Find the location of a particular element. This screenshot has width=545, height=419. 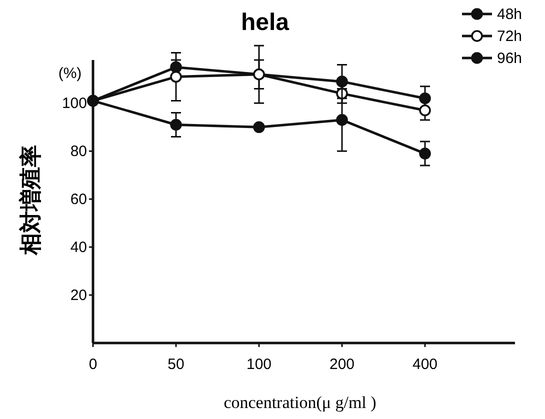

legend-label: 72h is located at coordinates (509, 36).